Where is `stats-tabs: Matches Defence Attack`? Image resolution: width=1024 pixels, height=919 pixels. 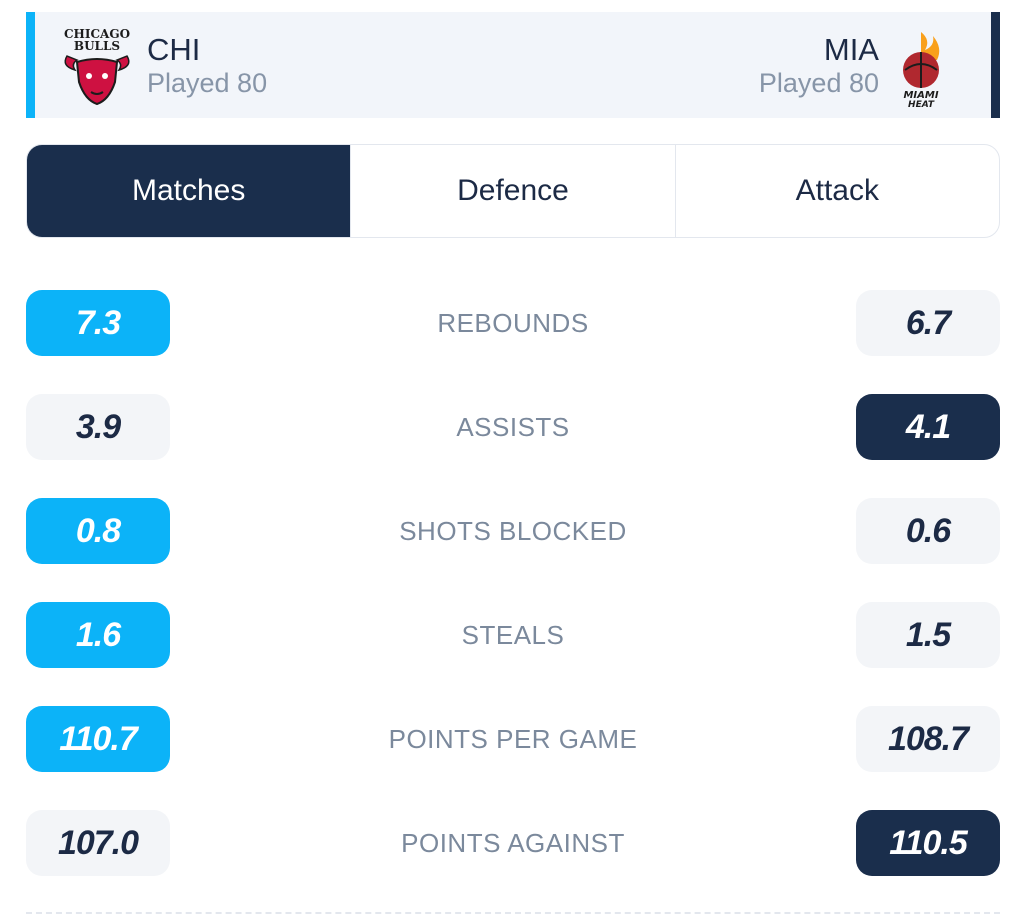
stats-tabs: Matches Defence Attack is located at coordinates (513, 191).